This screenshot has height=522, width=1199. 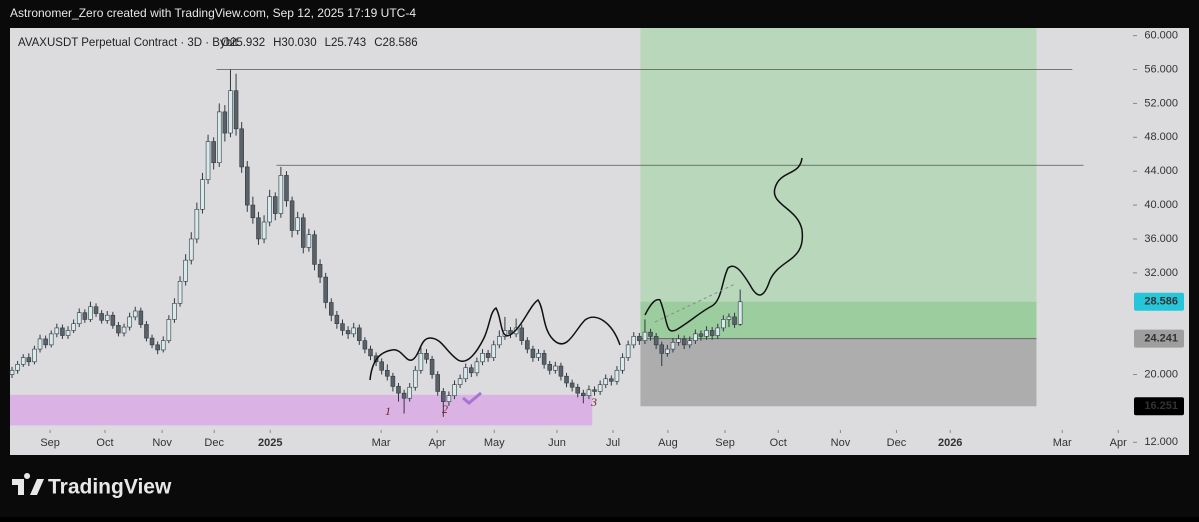 What do you see at coordinates (128, 43) in the screenshot?
I see `symbol: AVAXUSDT Perpetual Contract · 3D · Bybit` at bounding box center [128, 43].